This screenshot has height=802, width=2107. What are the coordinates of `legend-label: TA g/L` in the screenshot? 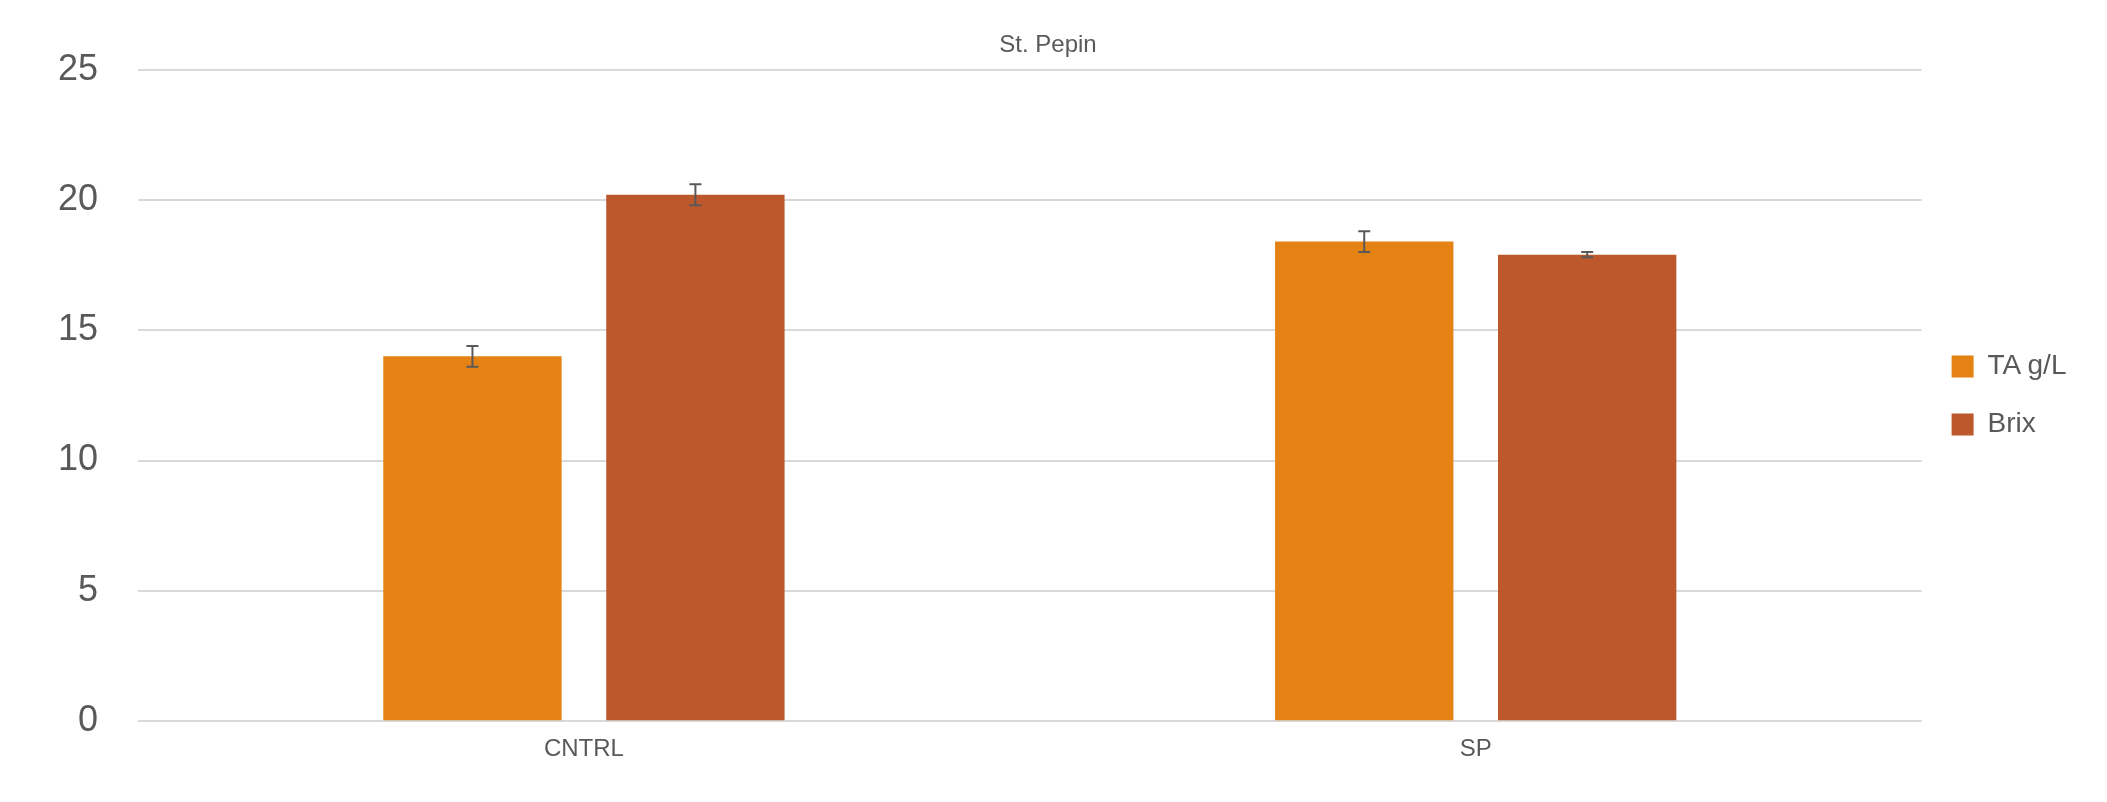 It's located at (2027, 365).